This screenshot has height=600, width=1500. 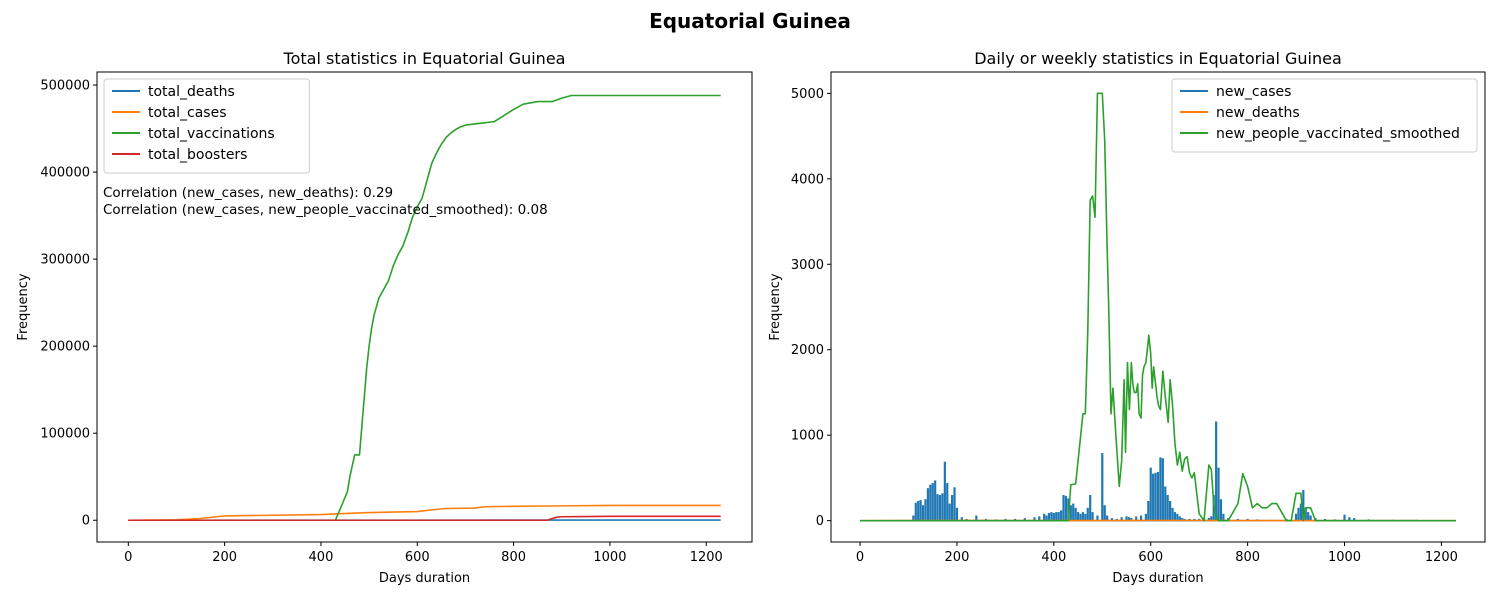 I want to click on series-total-boosters-line, so click(x=424, y=518).